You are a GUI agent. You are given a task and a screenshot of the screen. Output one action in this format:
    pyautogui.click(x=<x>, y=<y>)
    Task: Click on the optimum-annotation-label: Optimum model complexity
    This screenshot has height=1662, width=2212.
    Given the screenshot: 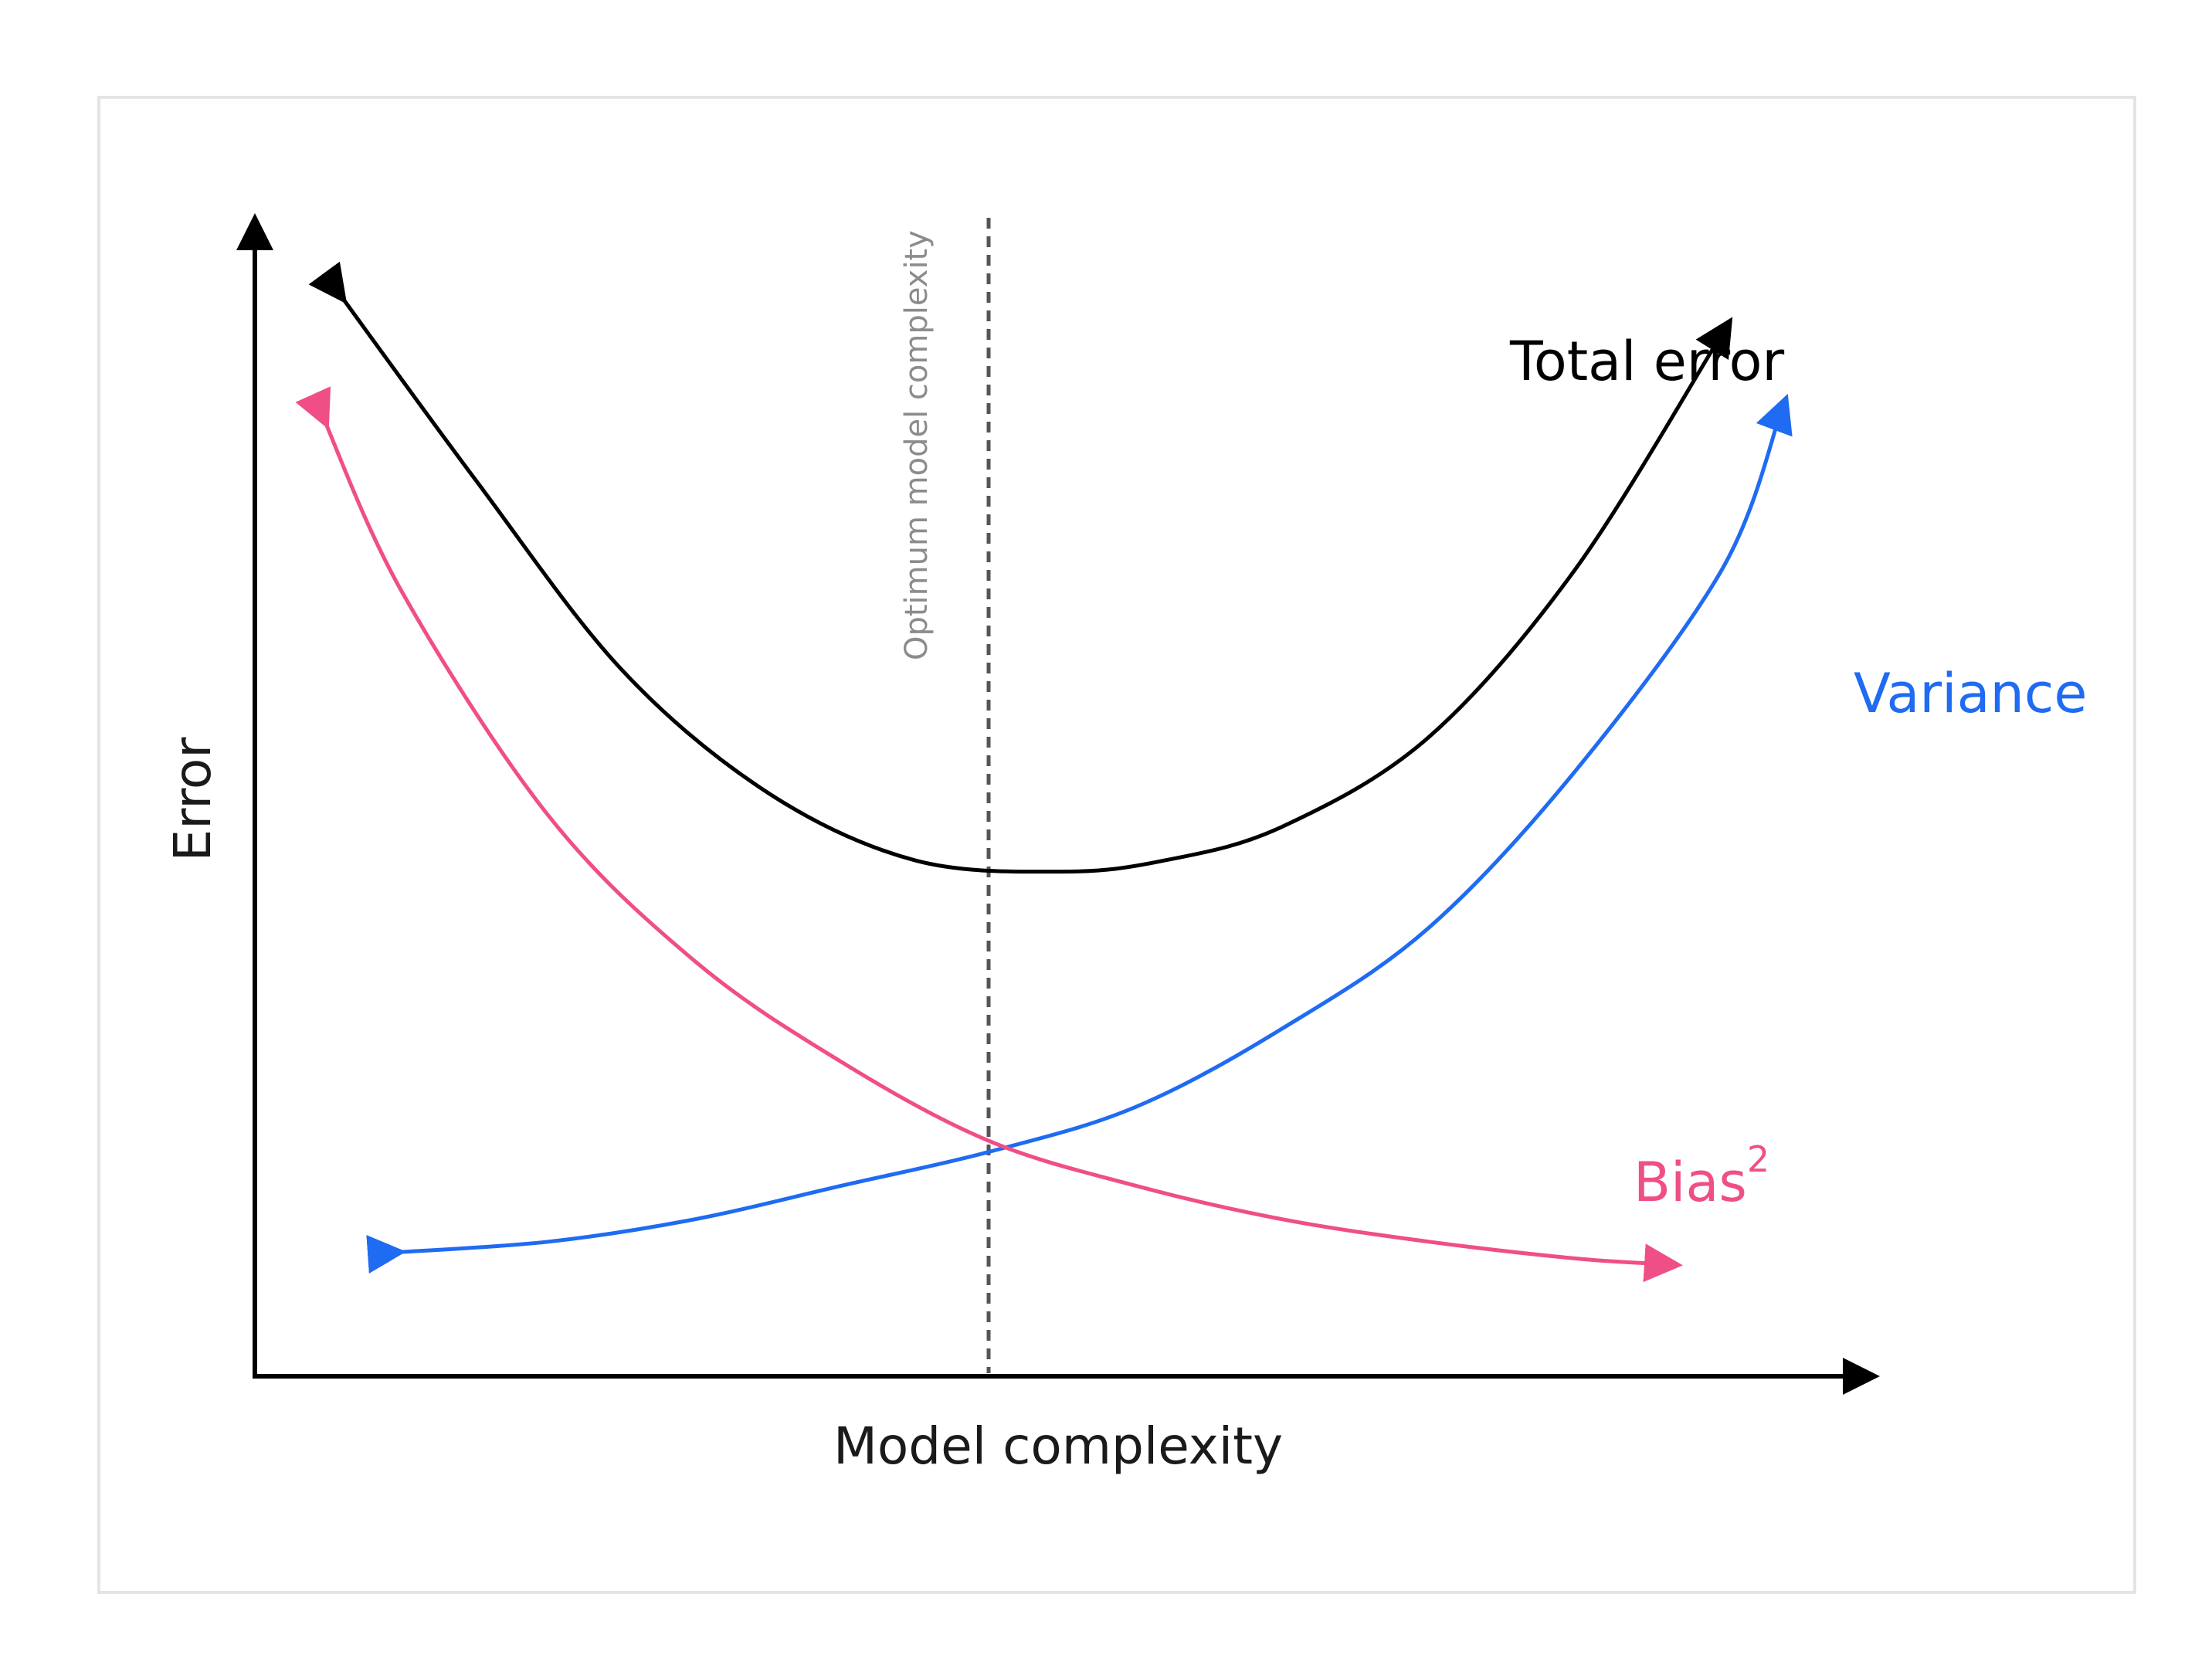 What is the action you would take?
    pyautogui.click(x=917, y=445)
    